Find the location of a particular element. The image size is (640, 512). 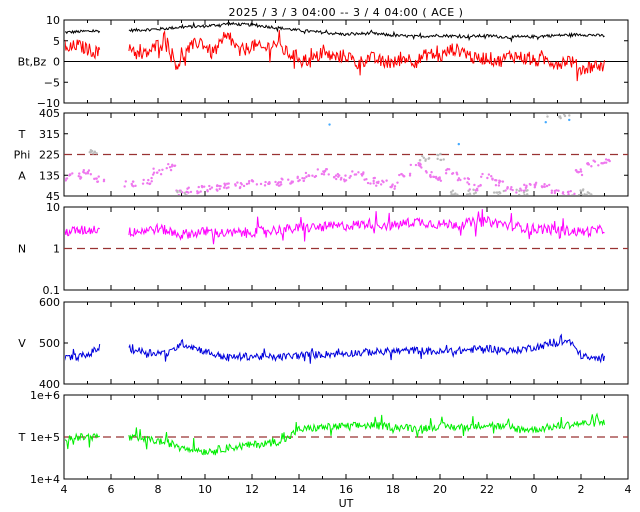

y-axis-label: Phi is located at coordinates (22, 155).